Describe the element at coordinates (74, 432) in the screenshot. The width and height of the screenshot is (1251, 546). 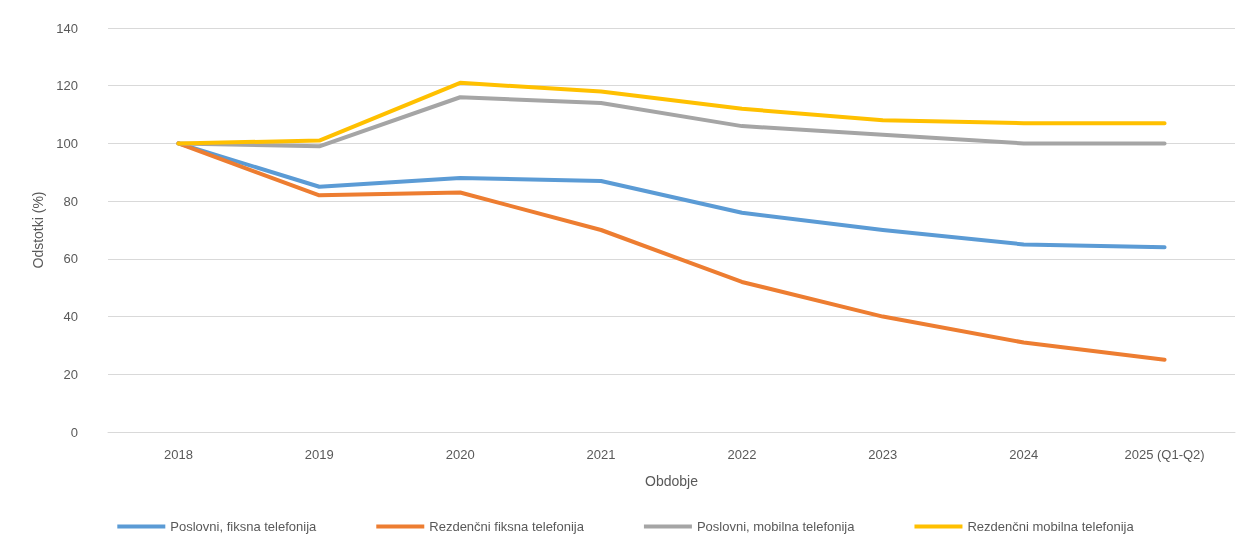
I see `y-tick-label: 0` at that location.